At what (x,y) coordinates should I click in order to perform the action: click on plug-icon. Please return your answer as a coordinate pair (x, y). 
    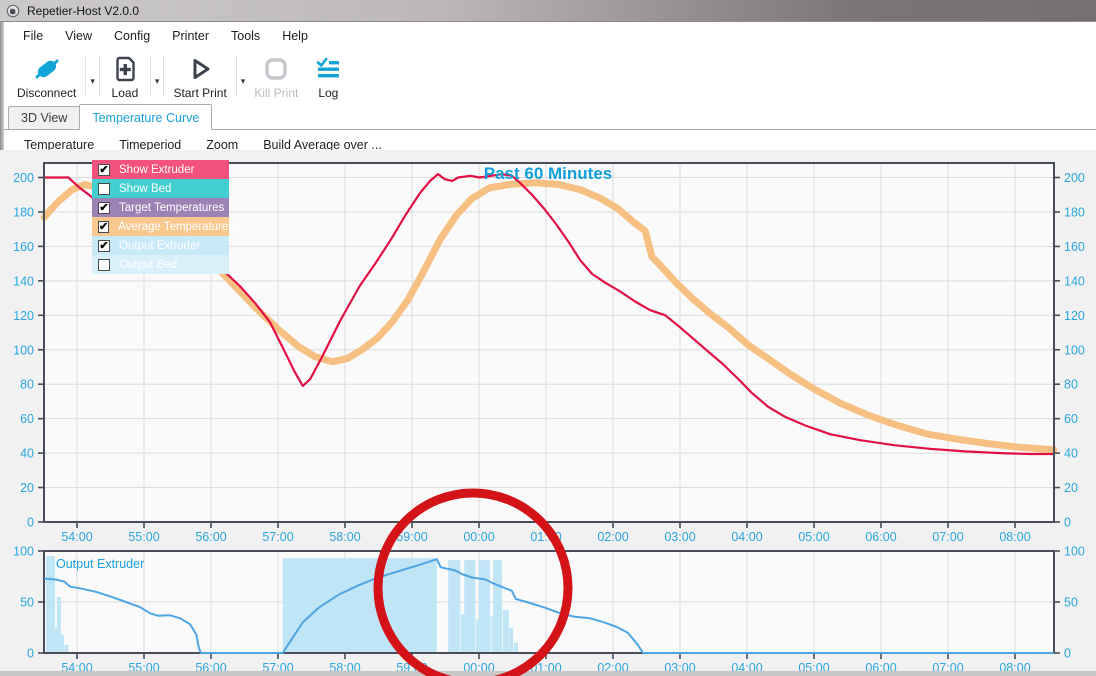
    Looking at the image, I should click on (47, 68).